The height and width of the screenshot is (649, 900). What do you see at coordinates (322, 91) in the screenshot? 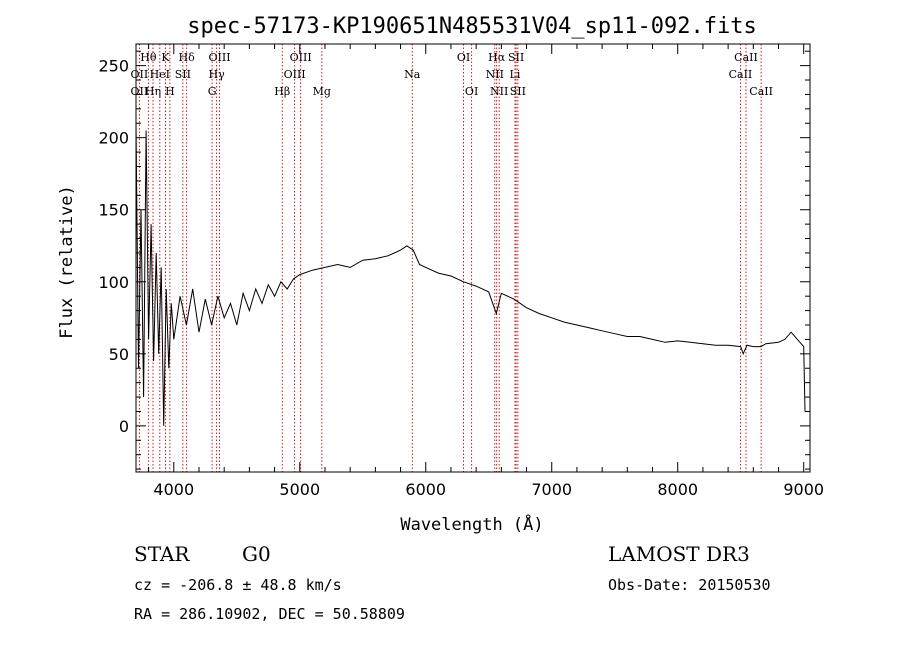
I see `line-annotation: Mg` at bounding box center [322, 91].